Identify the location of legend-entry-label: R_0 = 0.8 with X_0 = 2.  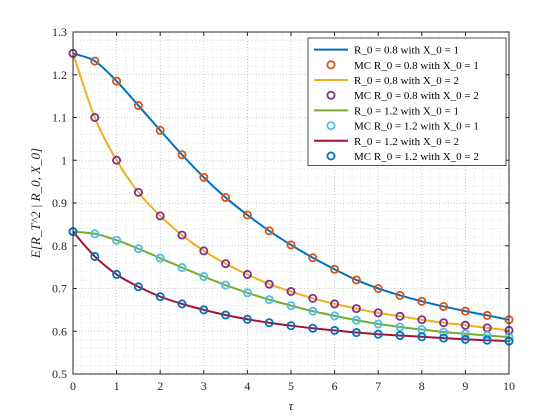
(406, 81).